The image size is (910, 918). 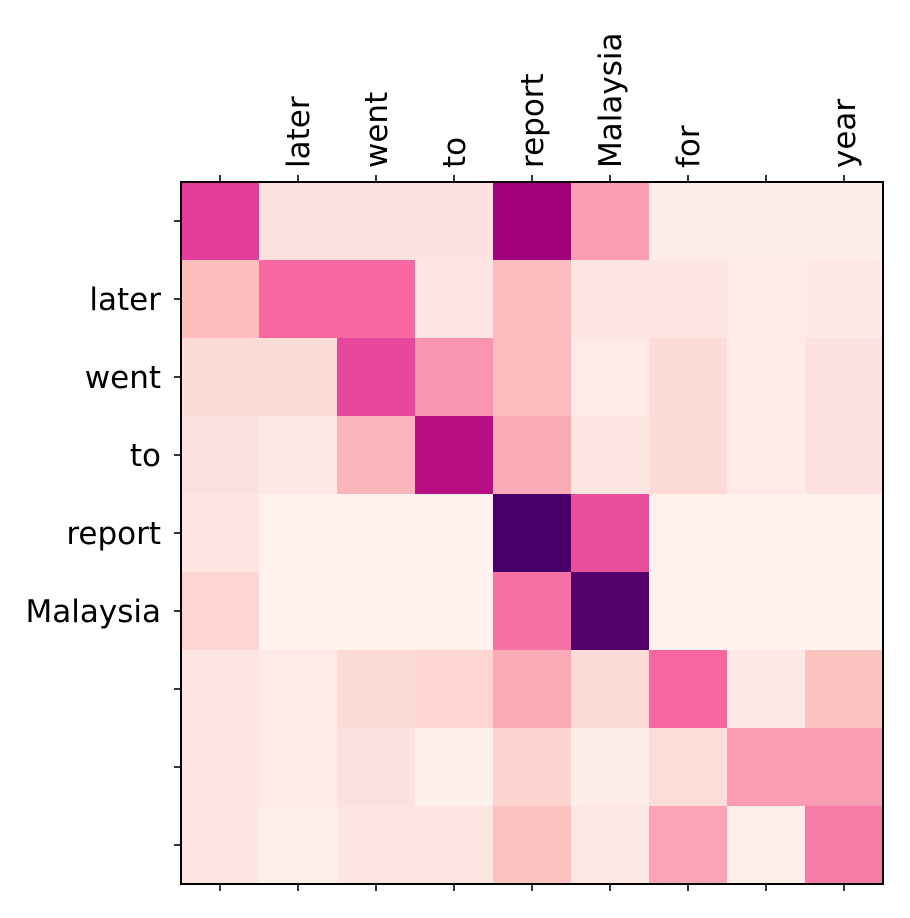 I want to click on heatmap-cell-r2-c5, so click(x=610, y=377).